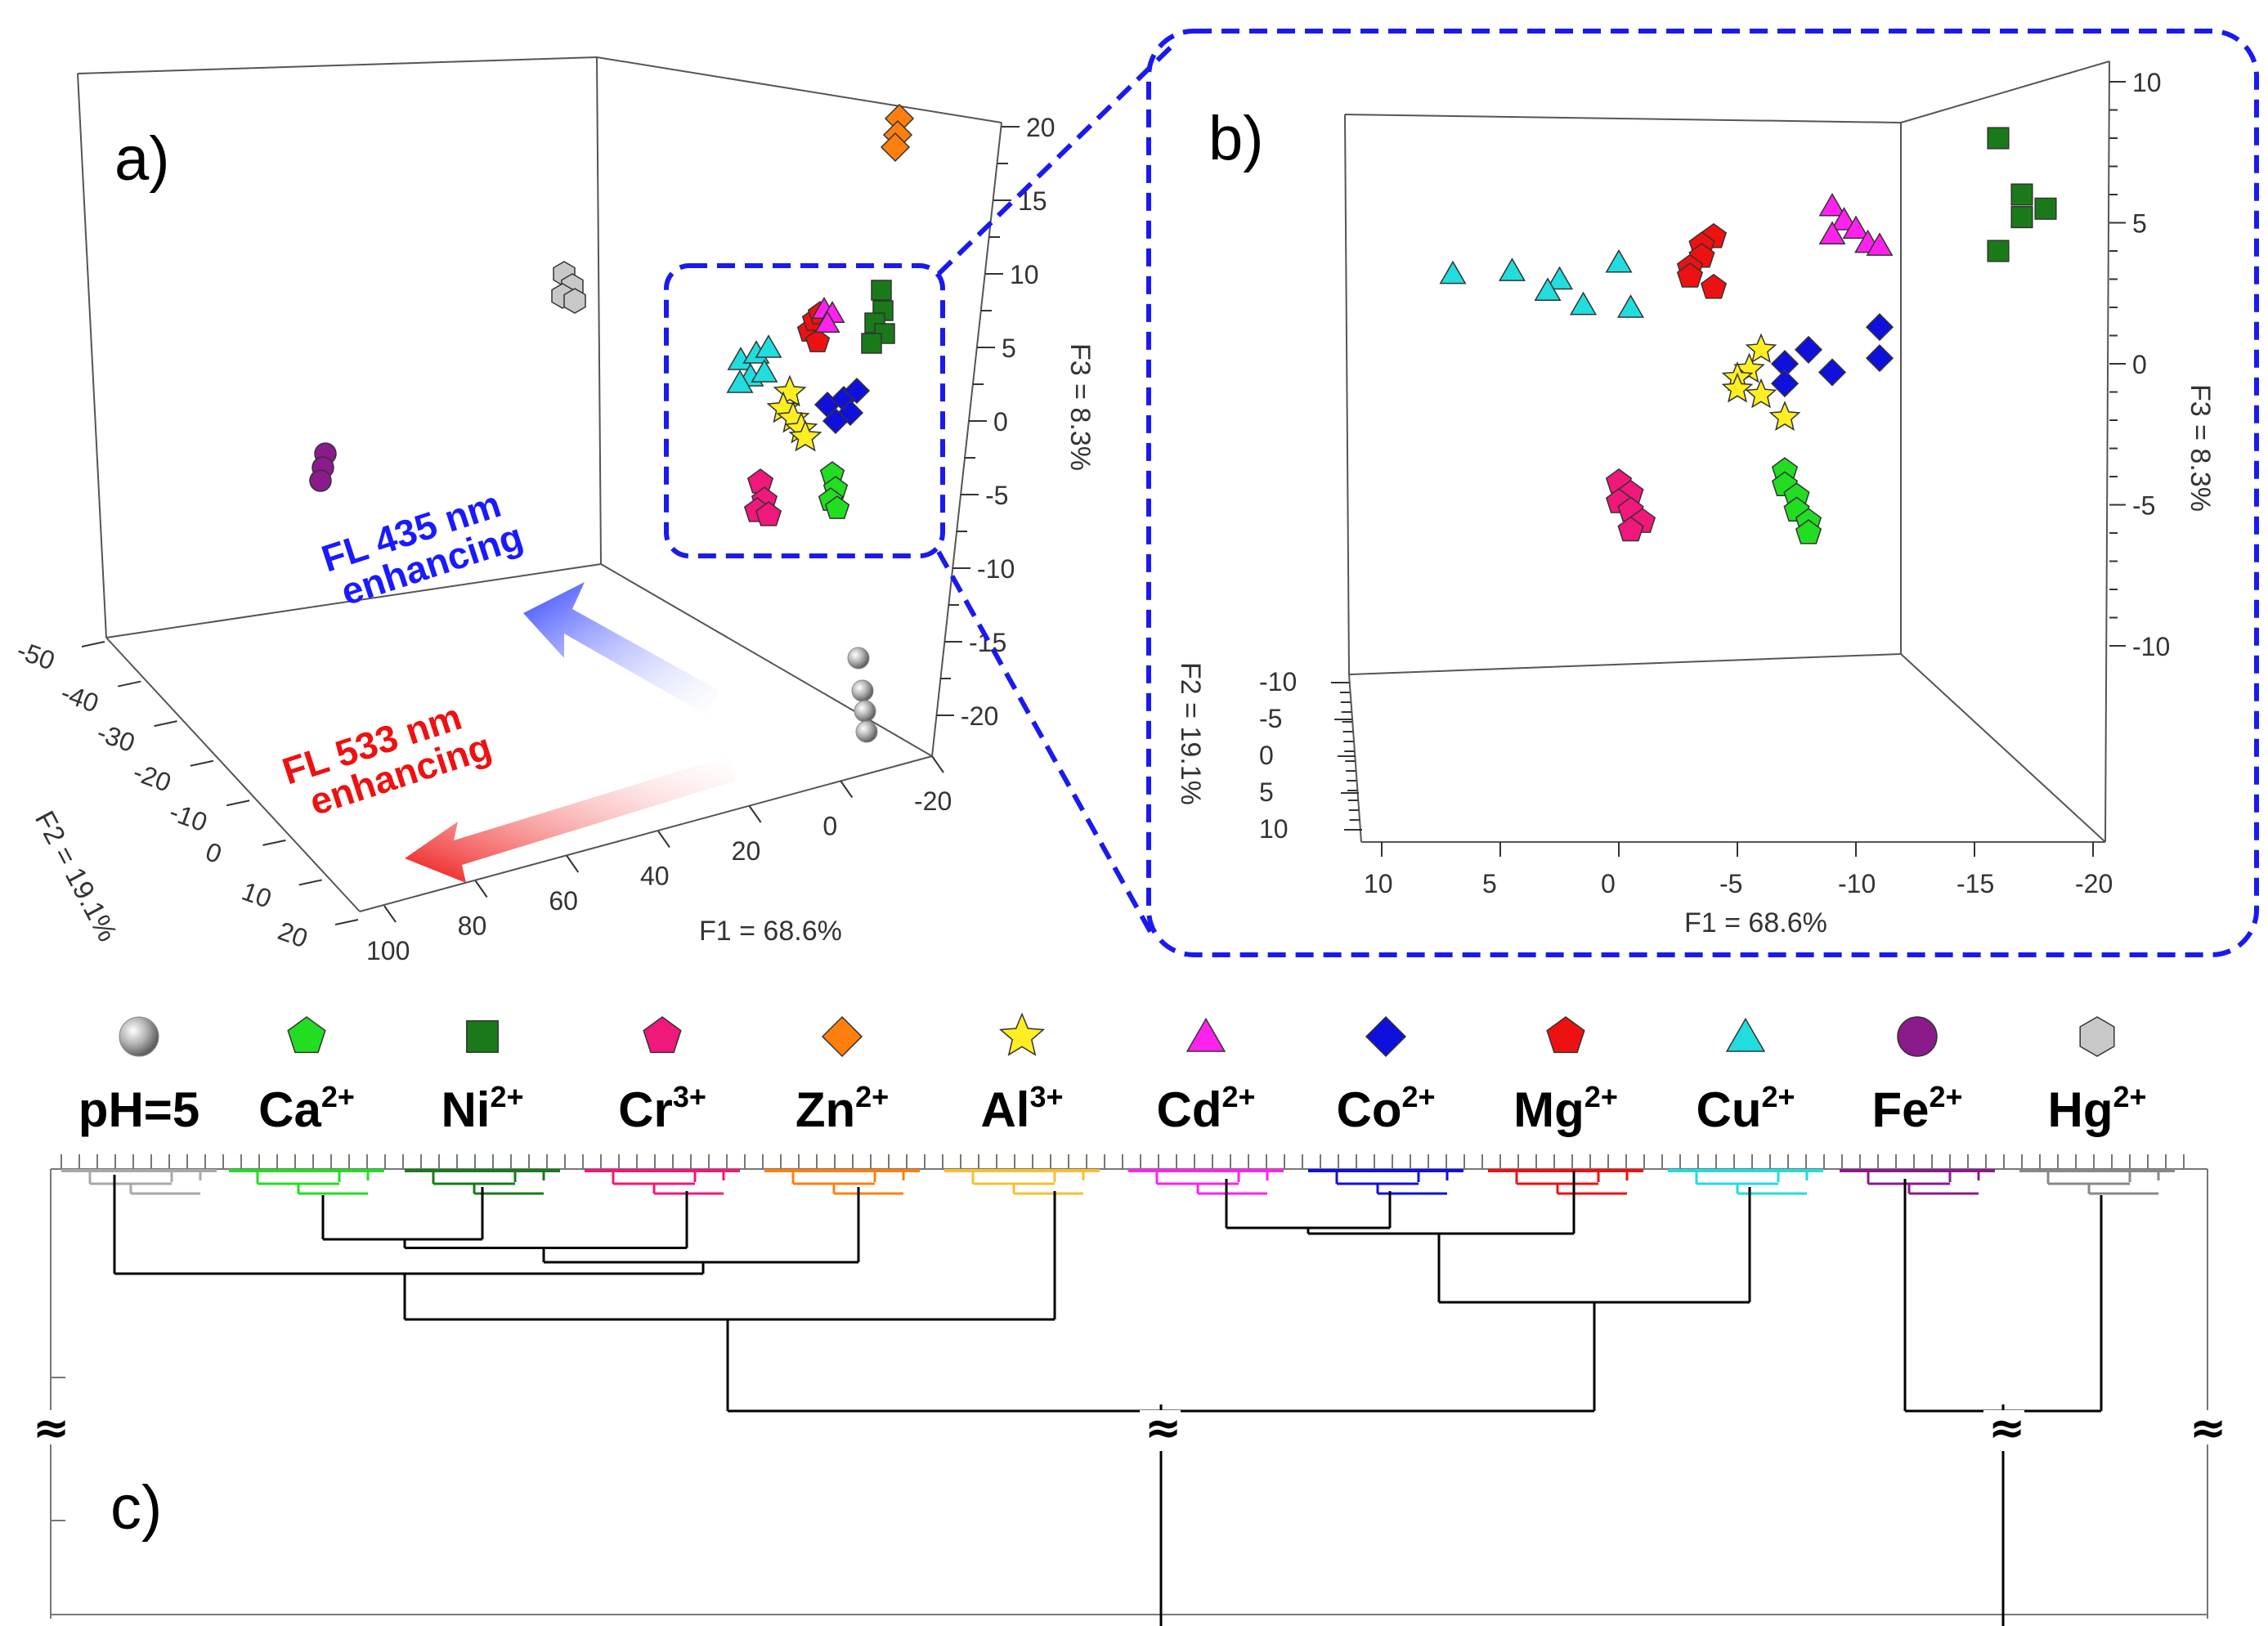 The width and height of the screenshot is (2268, 1626). I want to click on a-xtick-label: -20, so click(933, 801).